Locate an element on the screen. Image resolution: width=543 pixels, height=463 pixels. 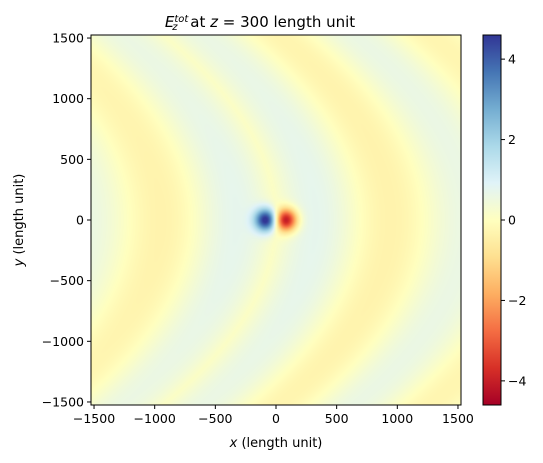
colorbar-tick-label: 2 is located at coordinates (512, 139).